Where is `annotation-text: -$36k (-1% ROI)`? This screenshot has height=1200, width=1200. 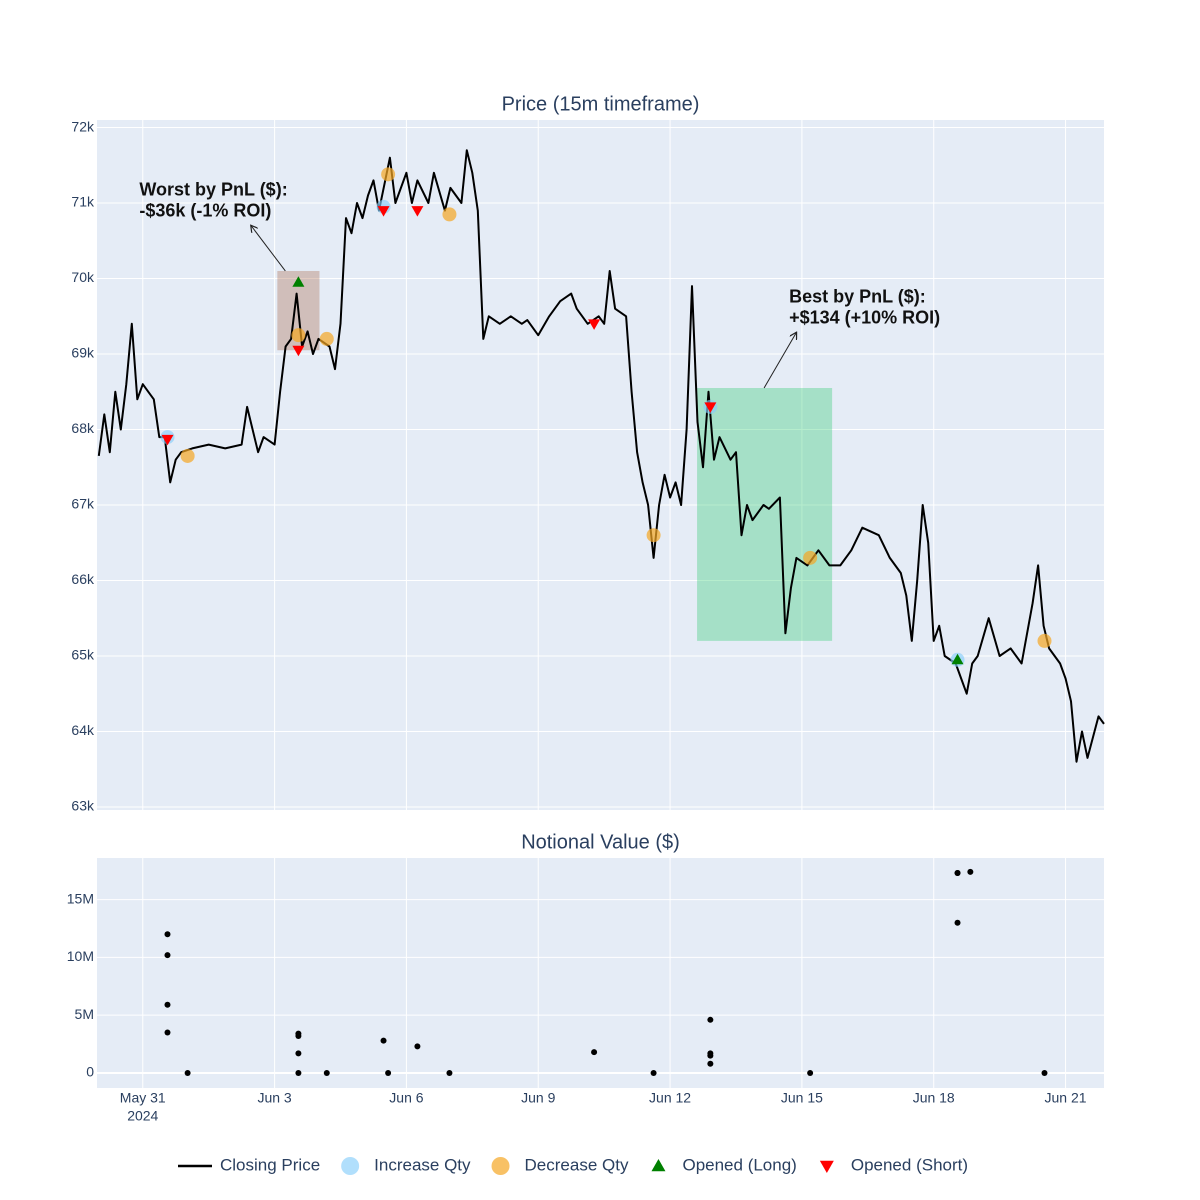
annotation-text: -$36k (-1% ROI) is located at coordinates (205, 211).